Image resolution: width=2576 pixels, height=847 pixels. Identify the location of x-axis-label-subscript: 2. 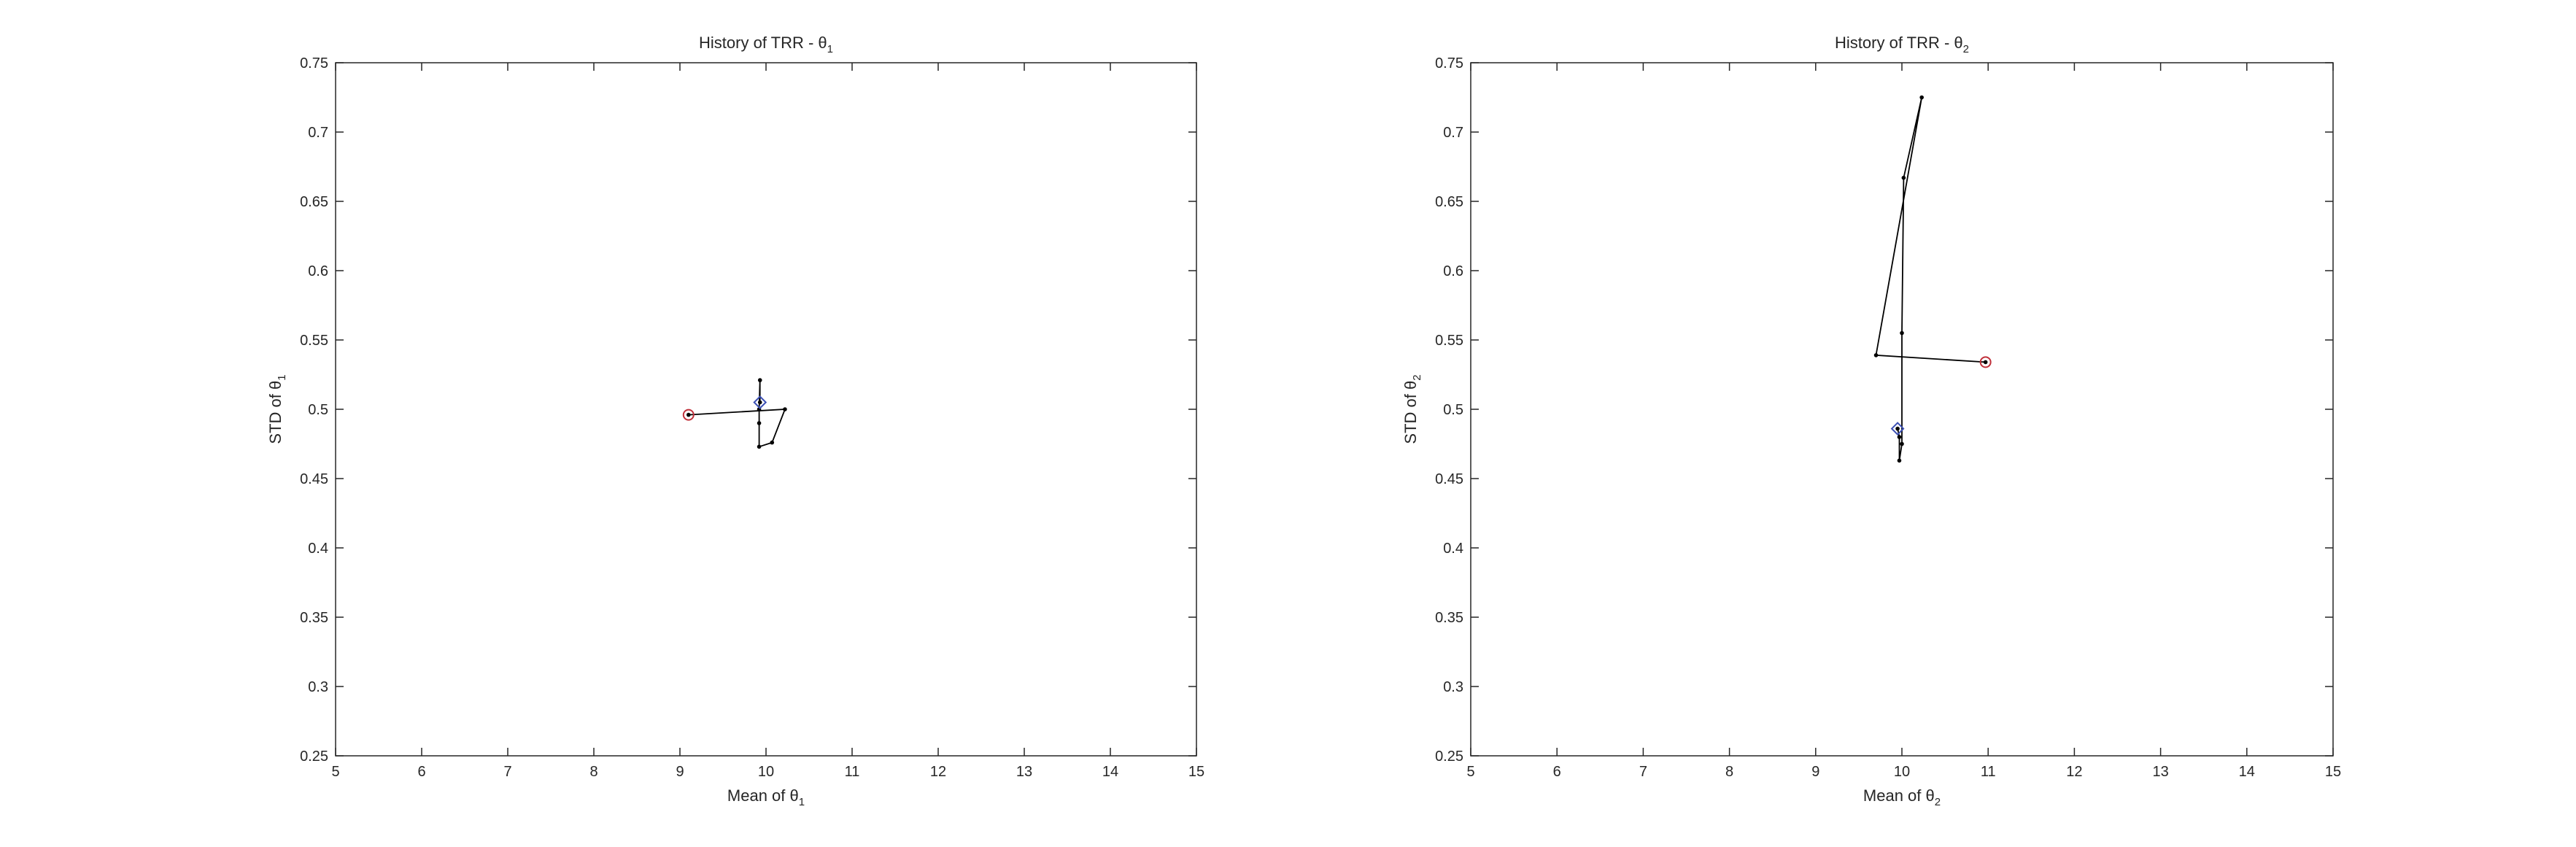
(1938, 802).